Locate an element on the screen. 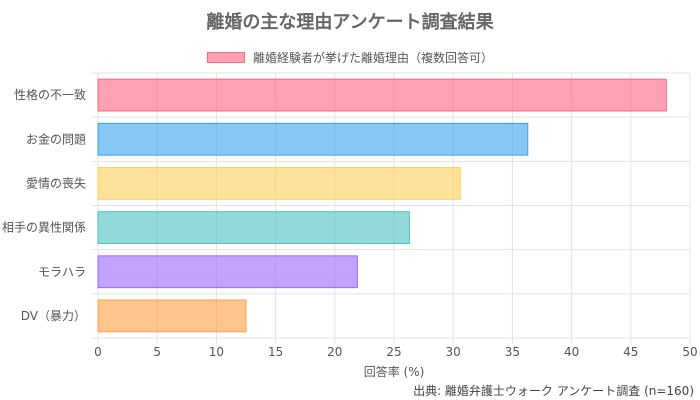 The width and height of the screenshot is (700, 400). x-axis-title: 回答率 (%) is located at coordinates (394, 371).